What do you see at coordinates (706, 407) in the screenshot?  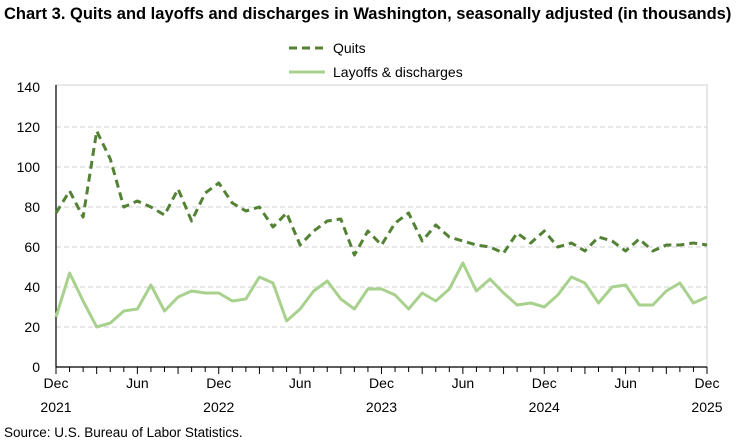 I see `x-tick-year: 2025` at bounding box center [706, 407].